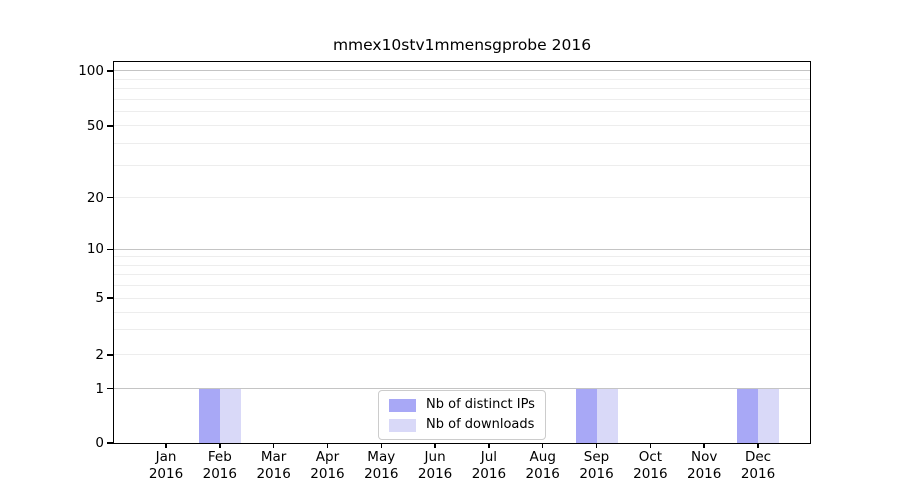 The image size is (900, 500). What do you see at coordinates (607, 415) in the screenshot?
I see `bar-downloads-sep` at bounding box center [607, 415].